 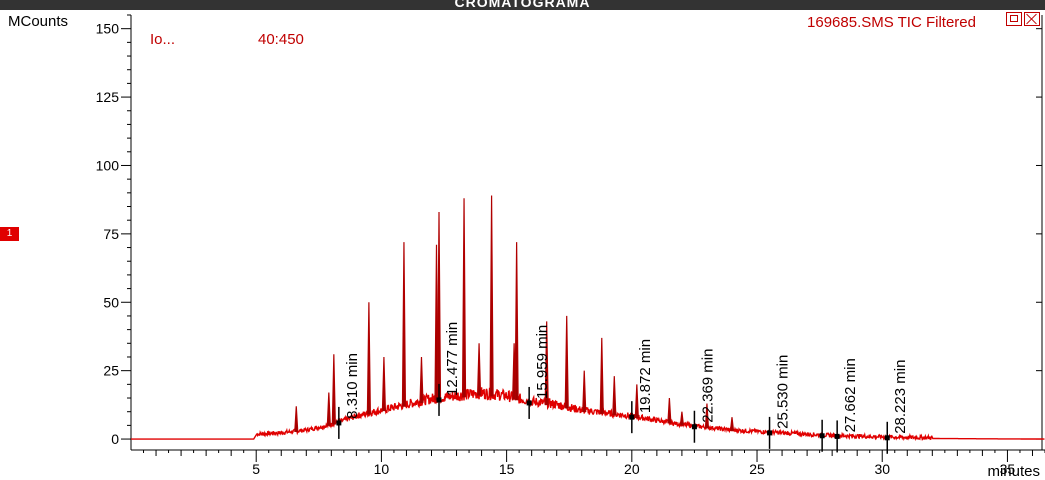 What do you see at coordinates (588, 414) in the screenshot?
I see `tic-trace` at bounding box center [588, 414].